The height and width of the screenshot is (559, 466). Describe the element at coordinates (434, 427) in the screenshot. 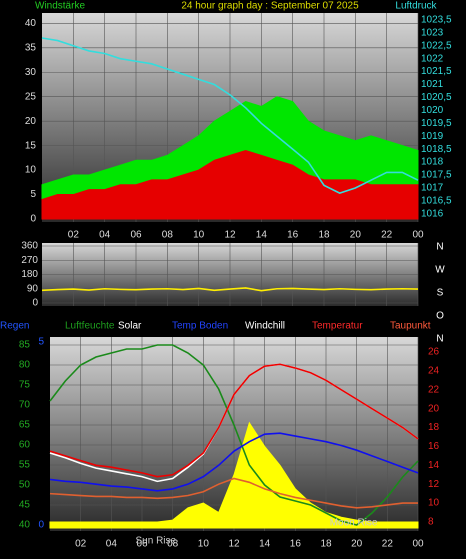

I see `y2-tick-label: 18` at that location.